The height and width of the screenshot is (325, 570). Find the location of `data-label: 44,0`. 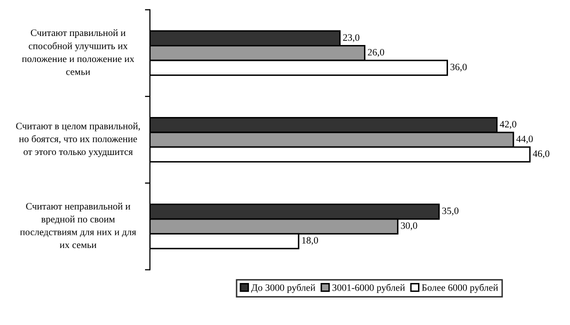

data-label: 44,0 is located at coordinates (524, 140).